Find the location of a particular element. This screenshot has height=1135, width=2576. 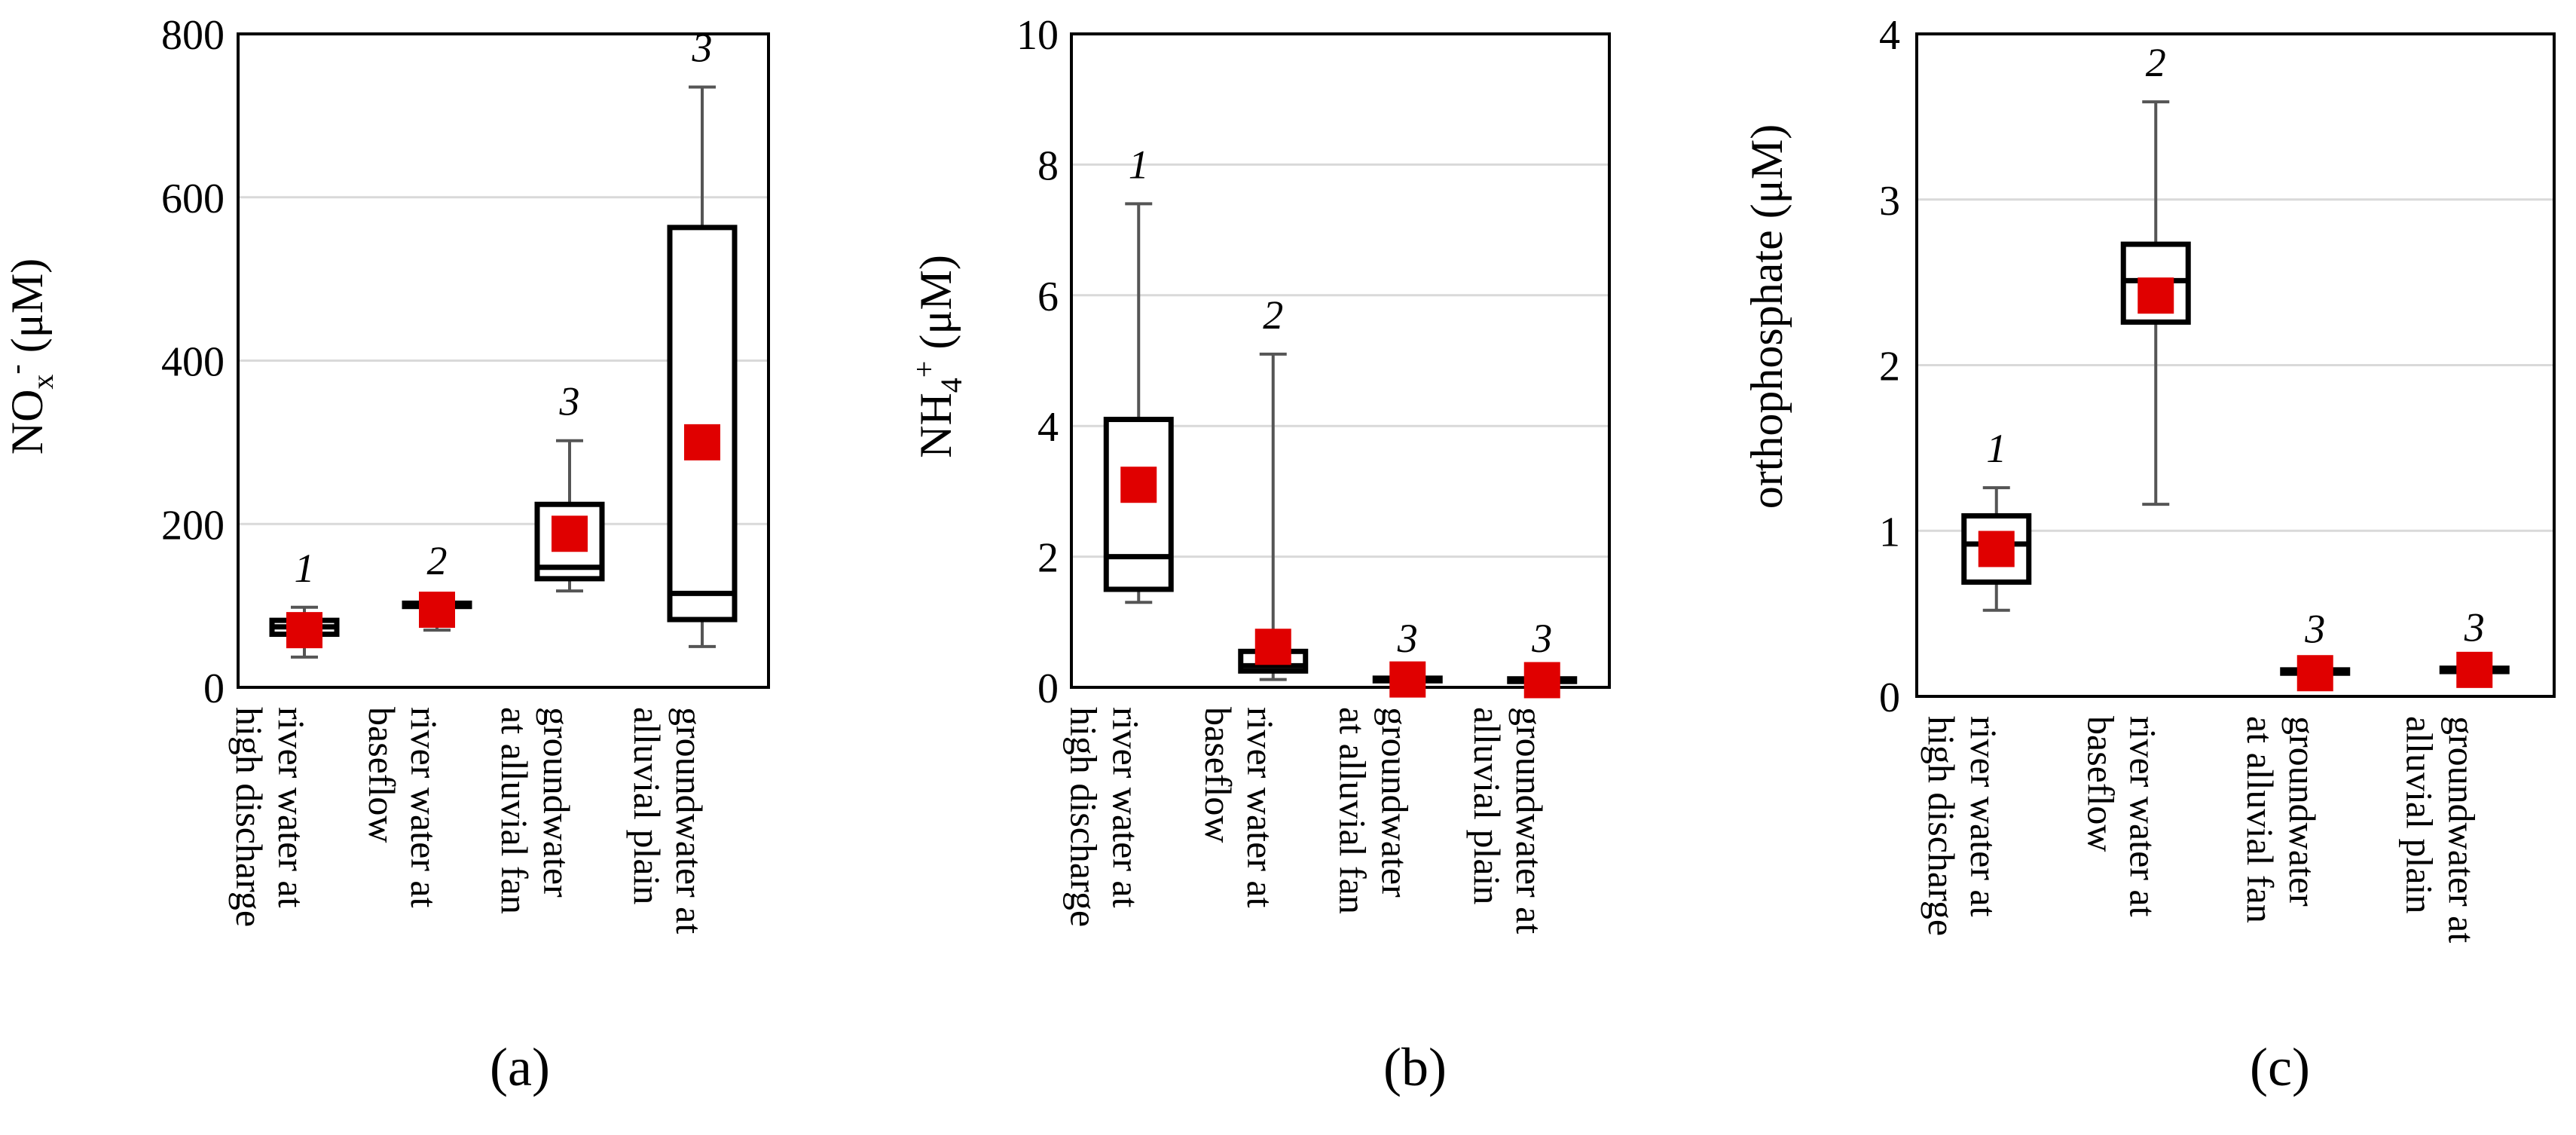

y-tick-label: 3 is located at coordinates (1889, 201).